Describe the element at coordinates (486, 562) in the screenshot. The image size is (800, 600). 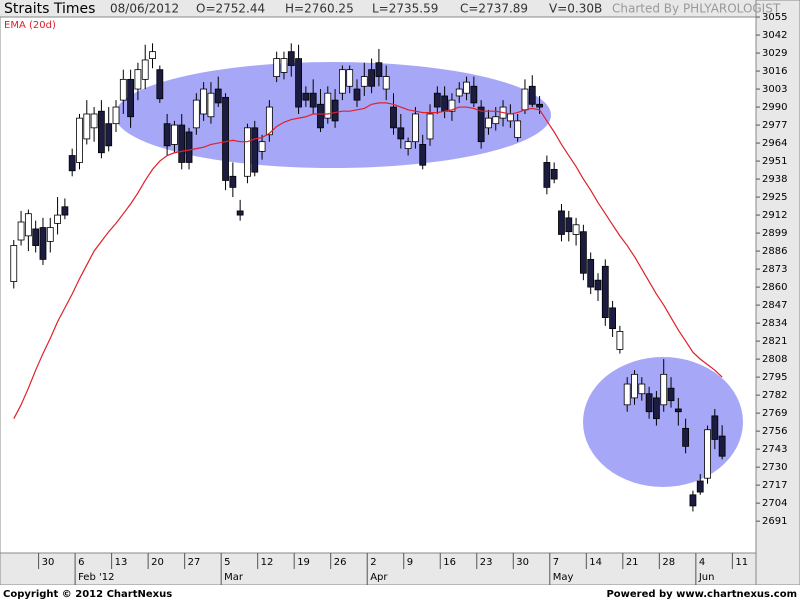
I see `x-tick-label: 23` at that location.